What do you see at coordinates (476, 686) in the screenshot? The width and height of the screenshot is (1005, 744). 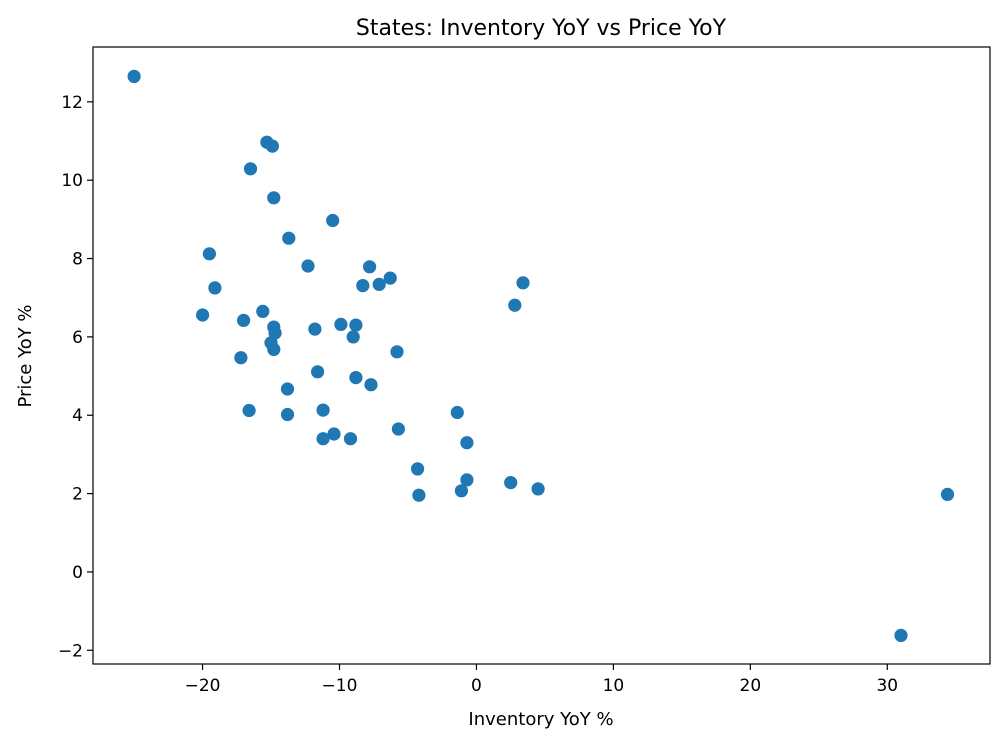 I see `x-tick-label: 0` at bounding box center [476, 686].